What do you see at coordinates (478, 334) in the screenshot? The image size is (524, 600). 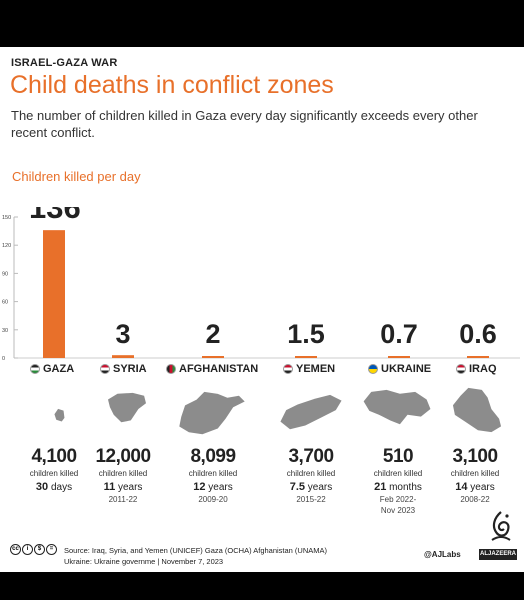 I see `data-label-iraq: 0.6` at bounding box center [478, 334].